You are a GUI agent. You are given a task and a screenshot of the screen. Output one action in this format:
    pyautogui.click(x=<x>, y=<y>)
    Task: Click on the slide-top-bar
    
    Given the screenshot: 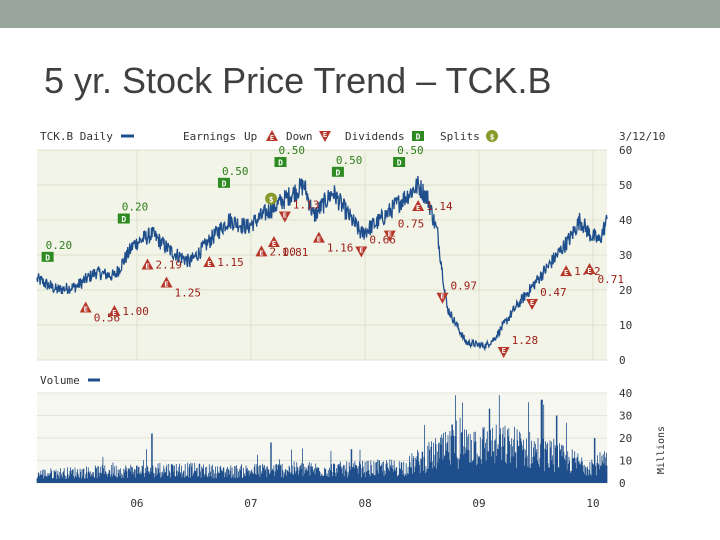 What is the action you would take?
    pyautogui.click(x=360, y=14)
    